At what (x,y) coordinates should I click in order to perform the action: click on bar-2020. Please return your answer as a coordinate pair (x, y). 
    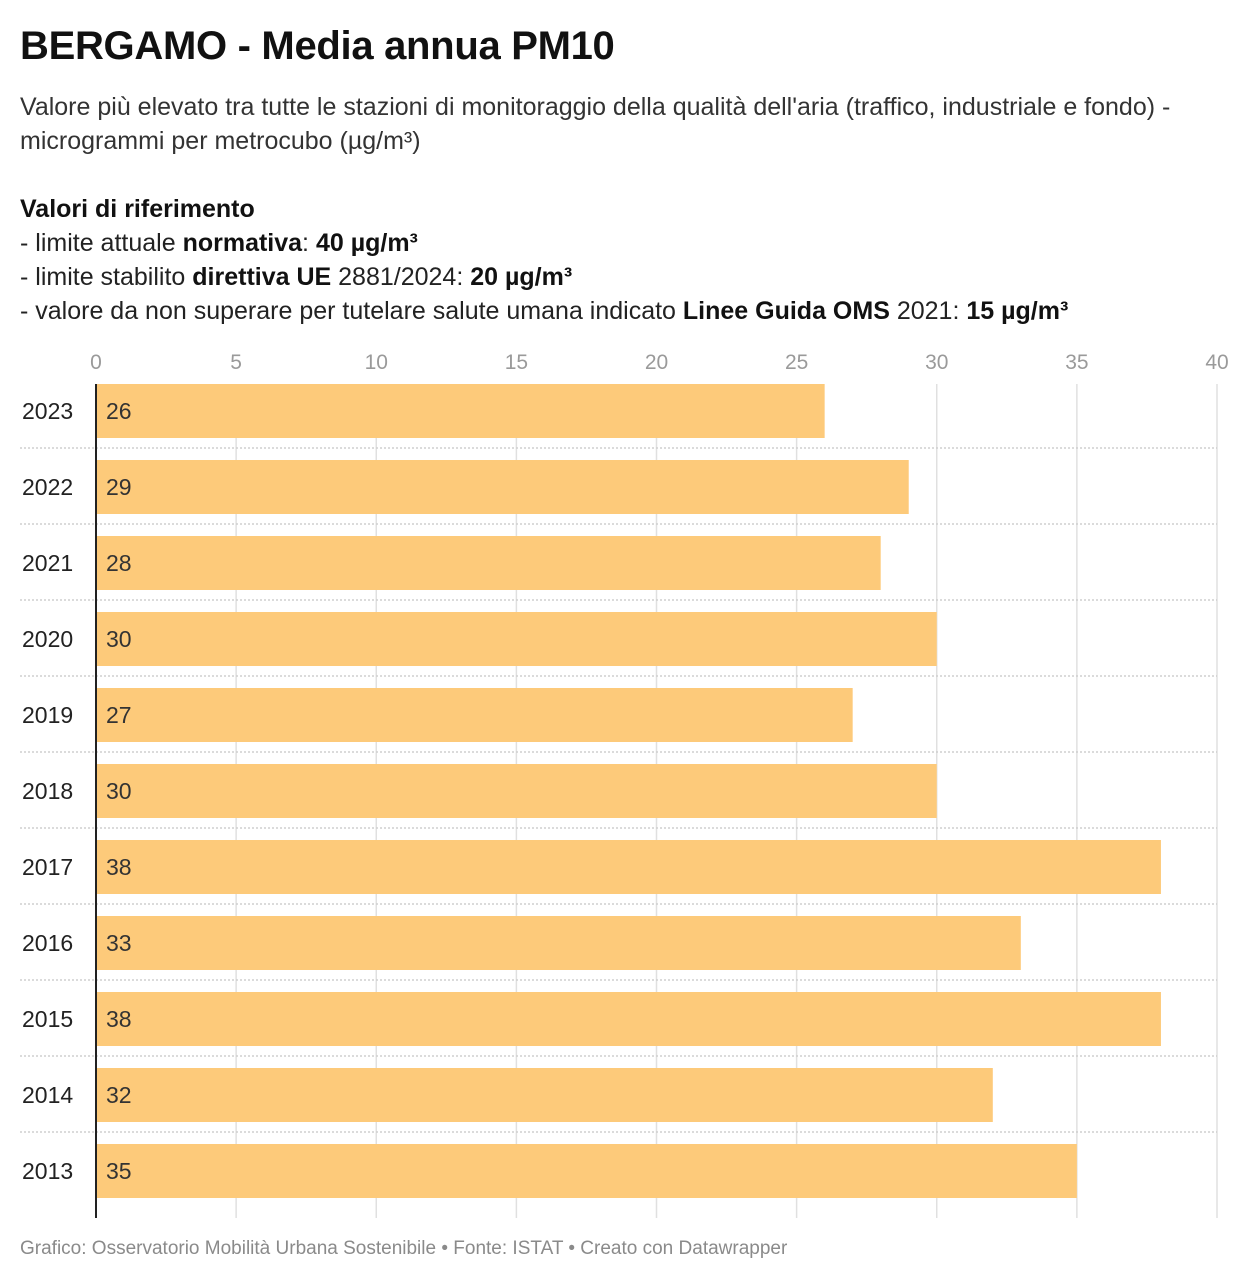
    Looking at the image, I should click on (516, 639).